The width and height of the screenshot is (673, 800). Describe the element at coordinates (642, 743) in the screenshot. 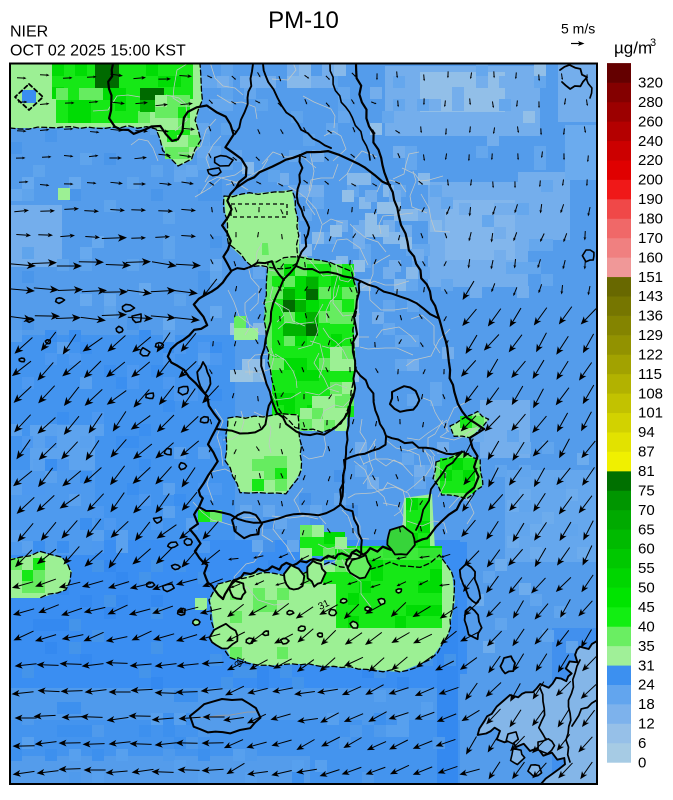

I see `svg-text: 6` at that location.